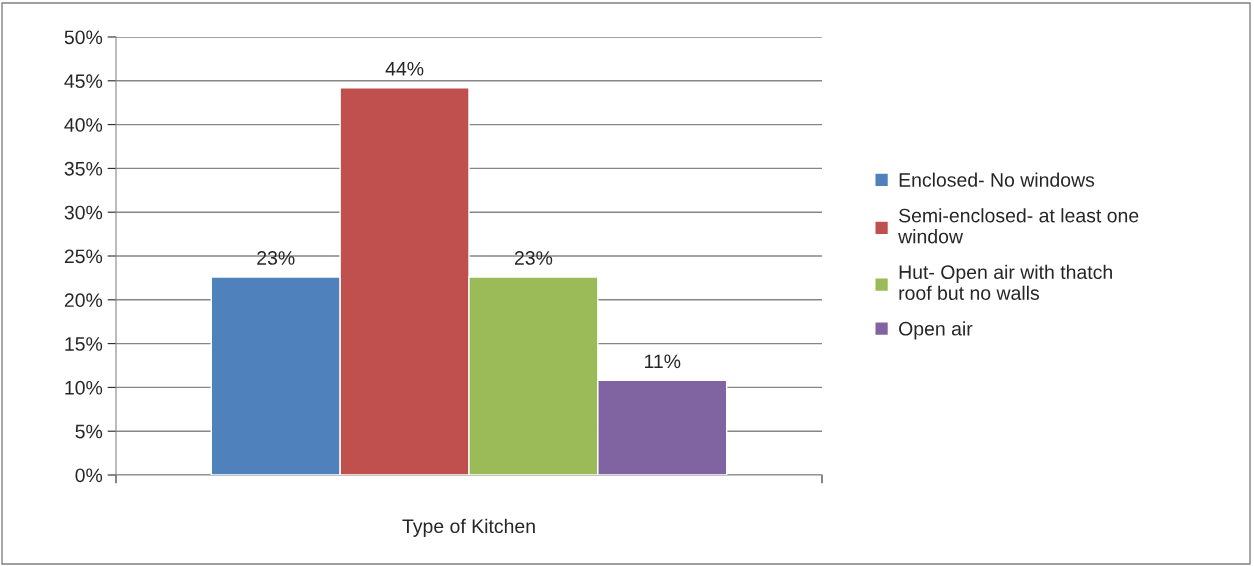  I want to click on legend-label: Hut- Open air with thatch roof but no walls, so click(1005, 282).